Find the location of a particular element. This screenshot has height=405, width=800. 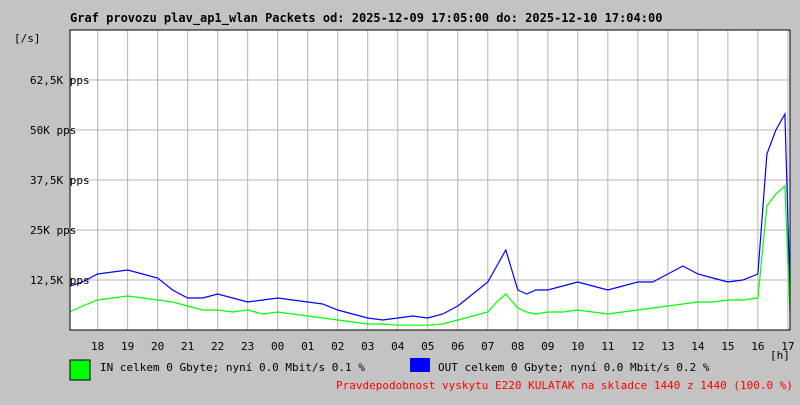

x-tick-label: 13 is located at coordinates (667, 346).